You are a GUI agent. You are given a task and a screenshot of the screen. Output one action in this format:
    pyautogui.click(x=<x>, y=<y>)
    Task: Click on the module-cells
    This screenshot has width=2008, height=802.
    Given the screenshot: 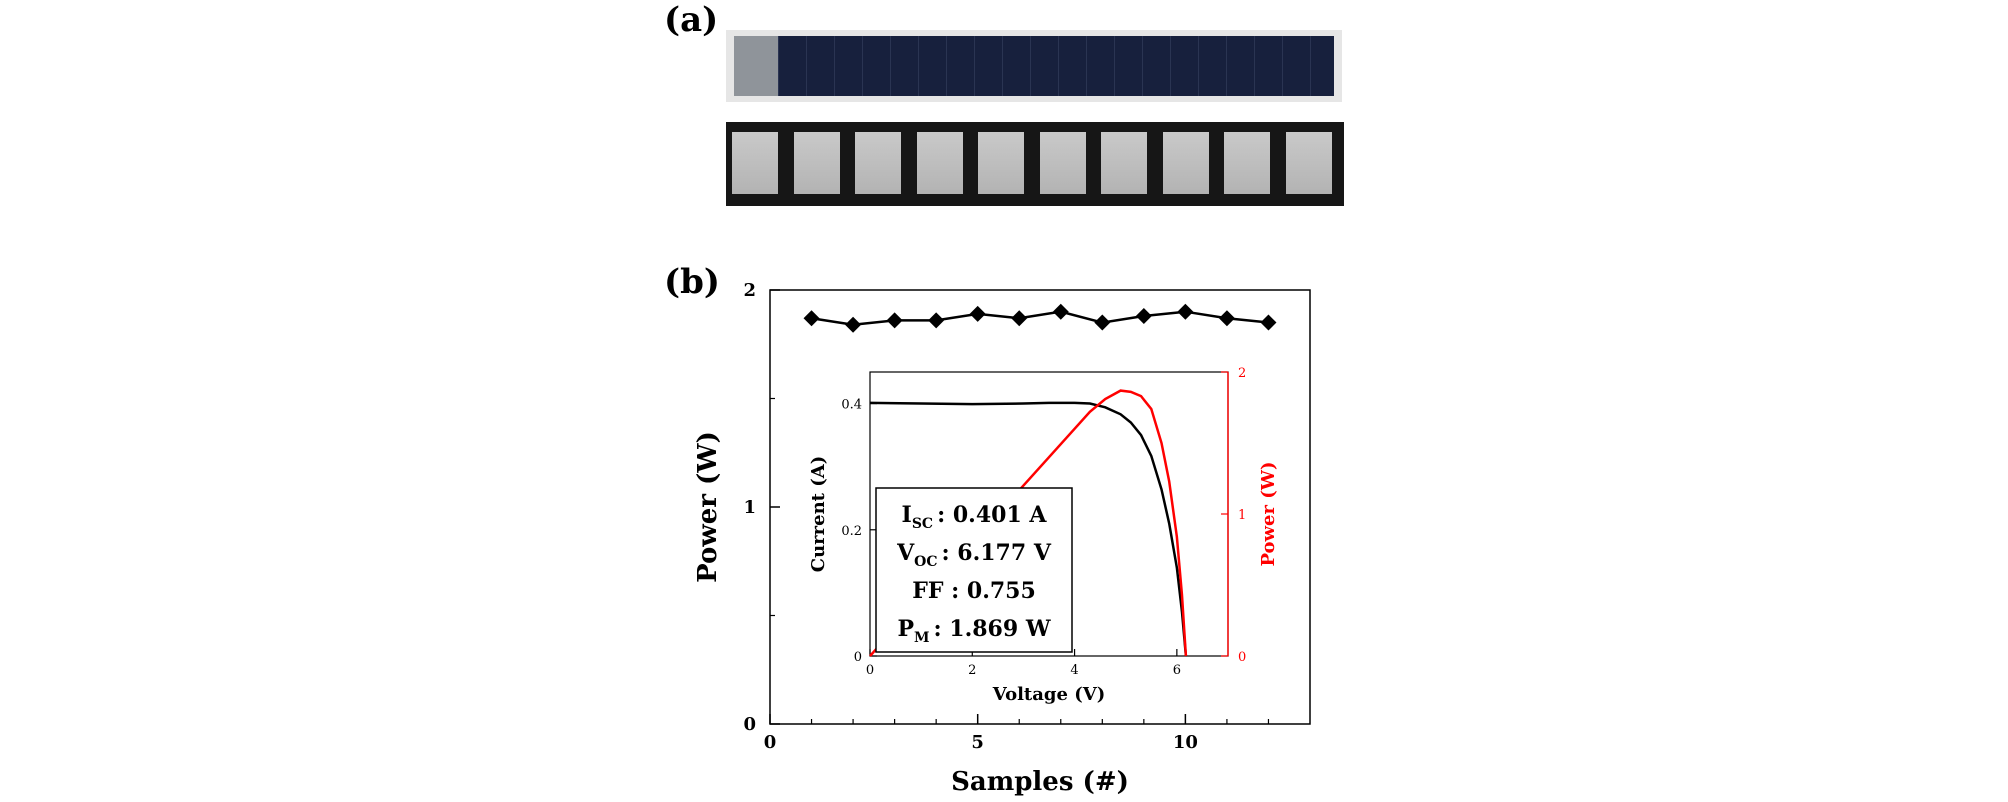 What is the action you would take?
    pyautogui.click(x=1056, y=66)
    